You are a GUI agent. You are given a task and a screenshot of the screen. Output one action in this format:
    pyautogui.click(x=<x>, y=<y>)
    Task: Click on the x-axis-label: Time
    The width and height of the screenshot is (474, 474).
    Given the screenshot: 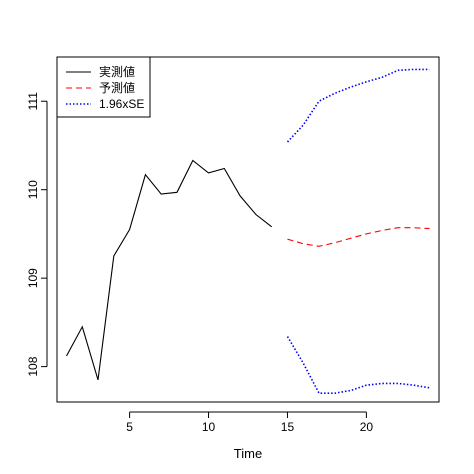 What is the action you would take?
    pyautogui.click(x=248, y=453)
    